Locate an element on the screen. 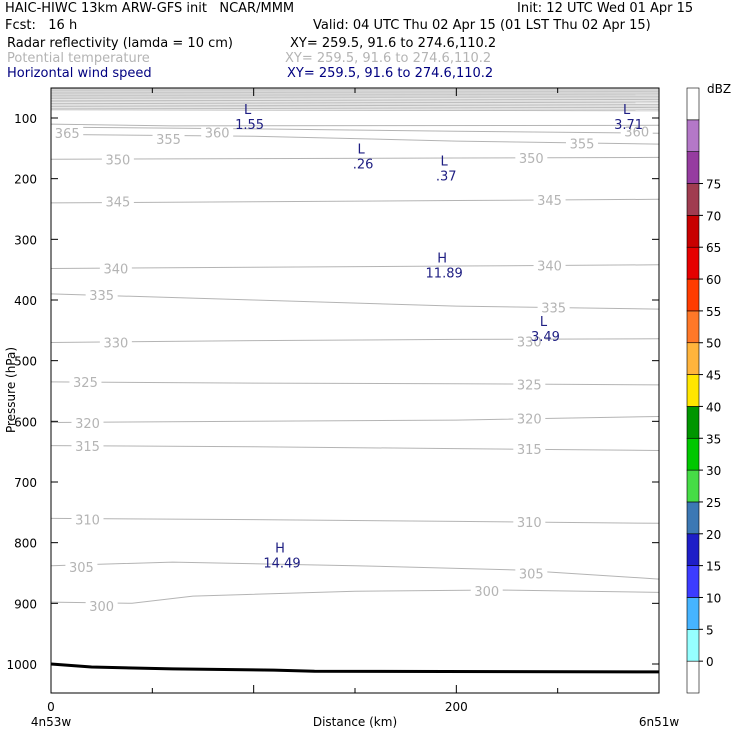  colorbar-tick-label: 65 is located at coordinates (713, 248).